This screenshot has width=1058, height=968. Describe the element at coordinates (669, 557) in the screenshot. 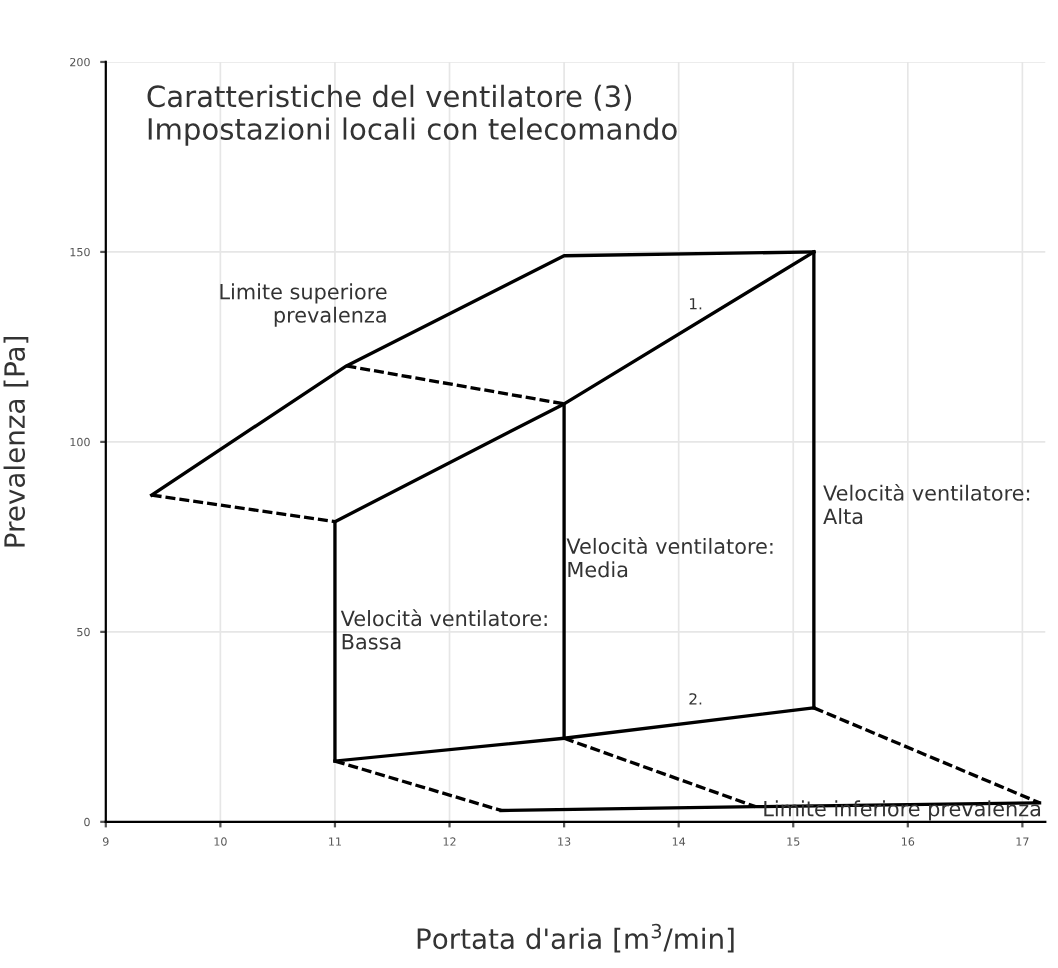

I see `annotation: Velocità ventilatore: Media` at that location.